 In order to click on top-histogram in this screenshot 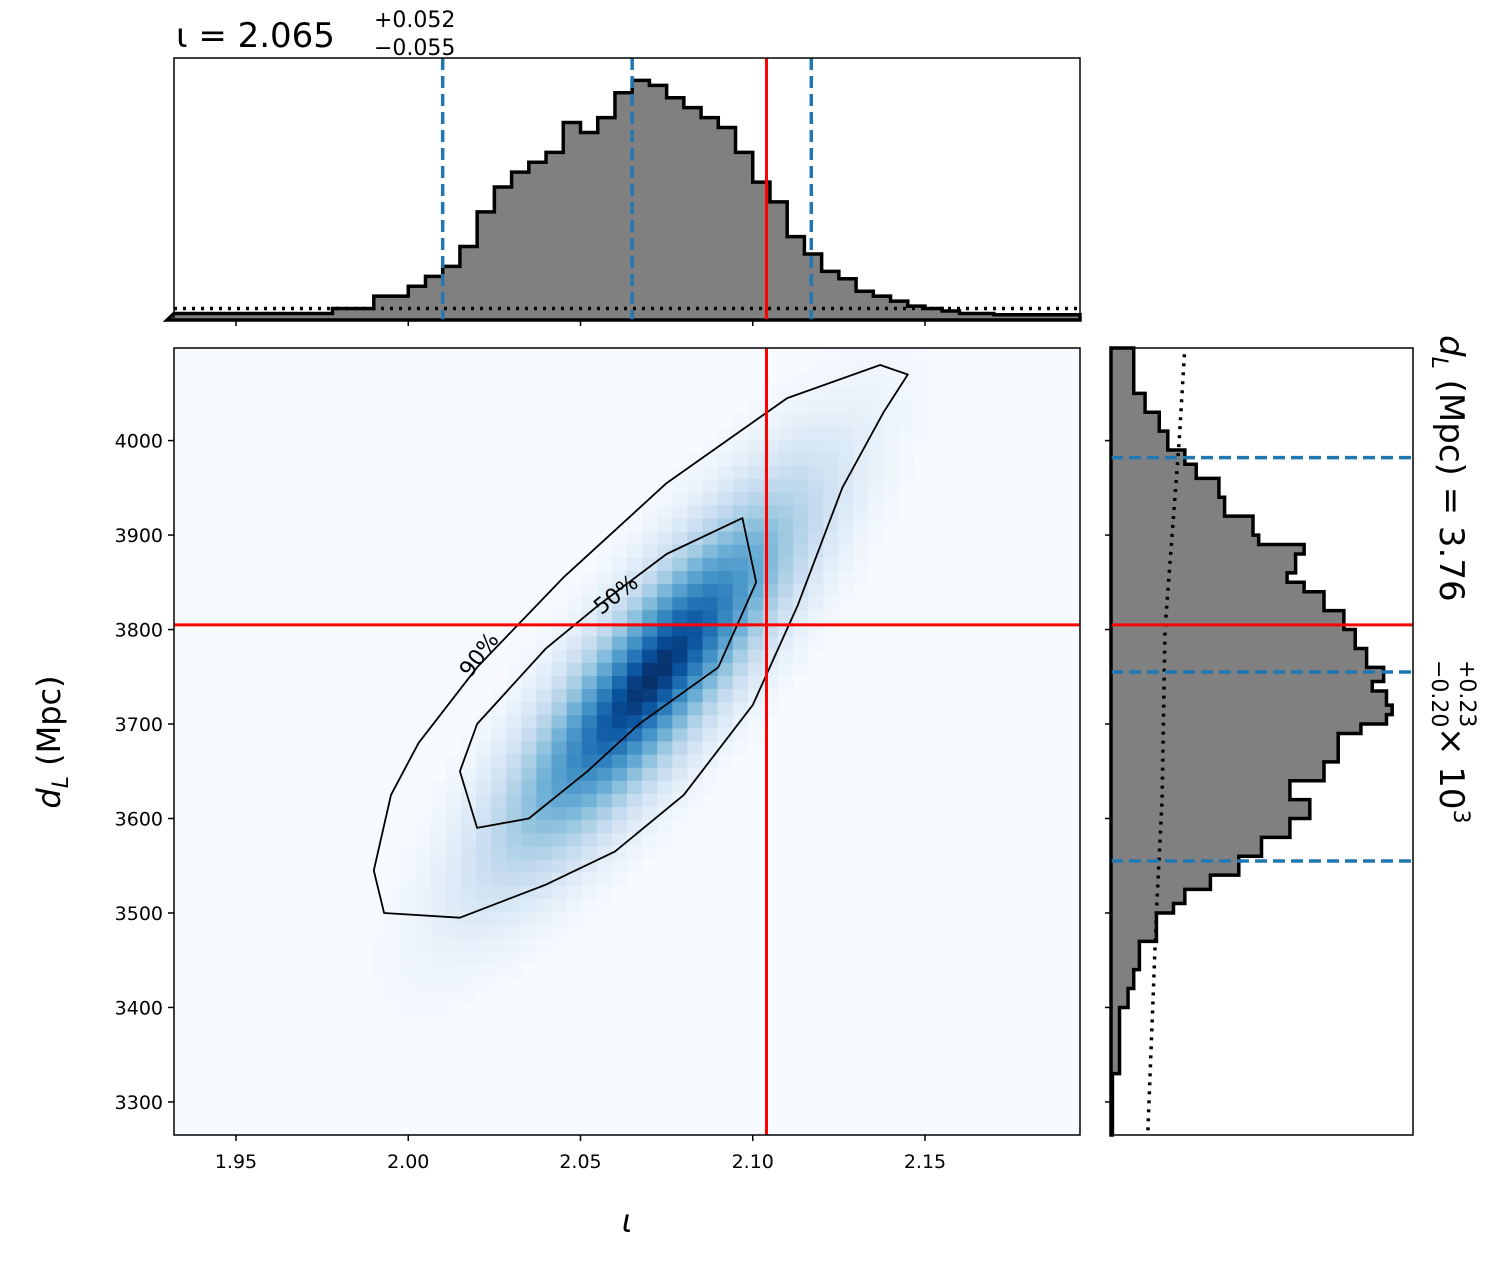, I will do `click(622, 200)`.